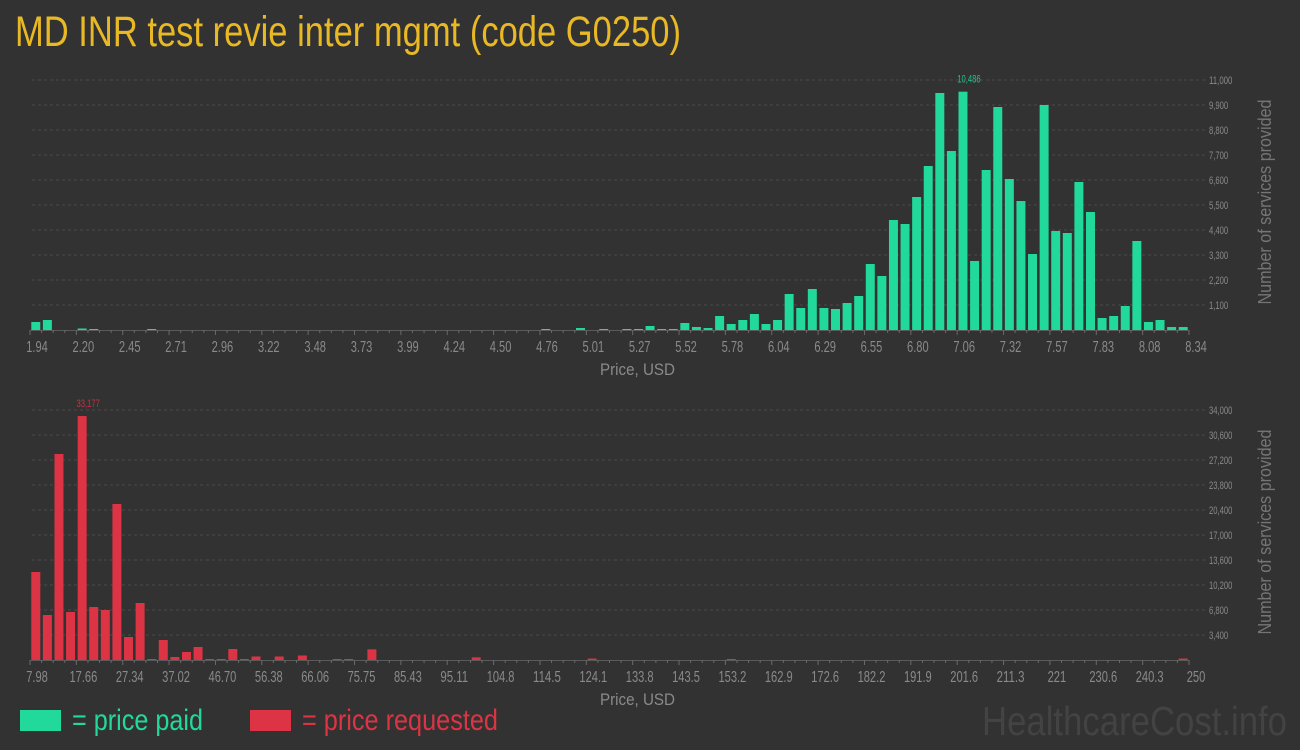 The height and width of the screenshot is (750, 1300). What do you see at coordinates (37, 677) in the screenshot?
I see `x-tick-label: 7.98` at bounding box center [37, 677].